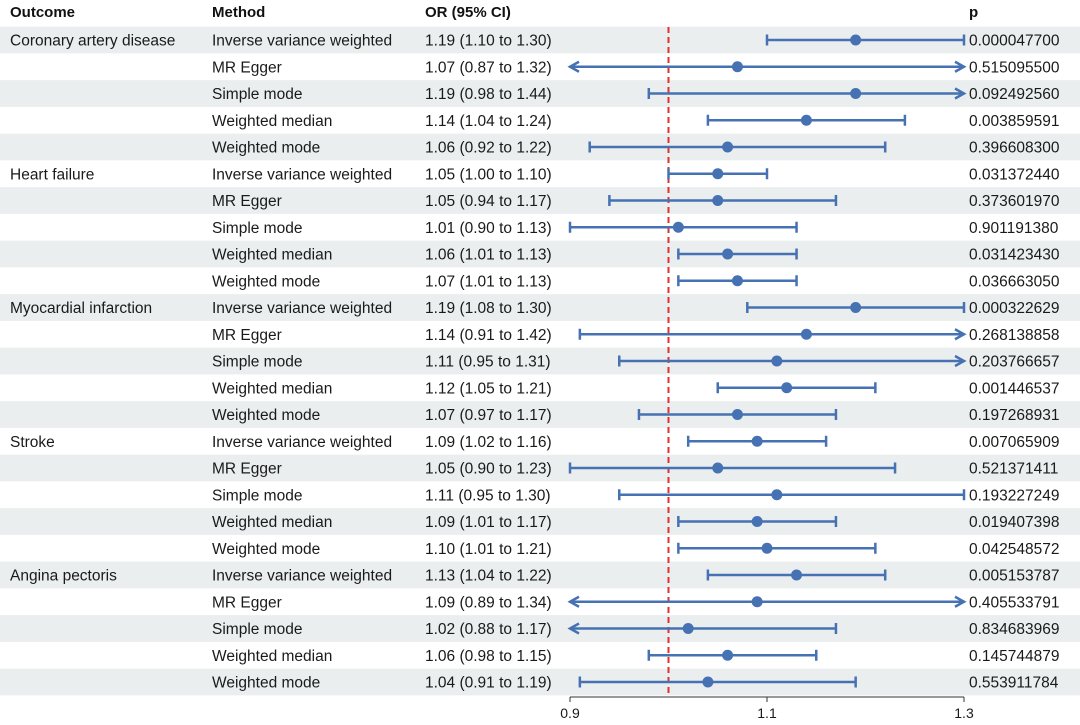 The image size is (1080, 725). I want to click on or-ci-label: 1.06 (1.01 to 1.13), so click(488, 255).